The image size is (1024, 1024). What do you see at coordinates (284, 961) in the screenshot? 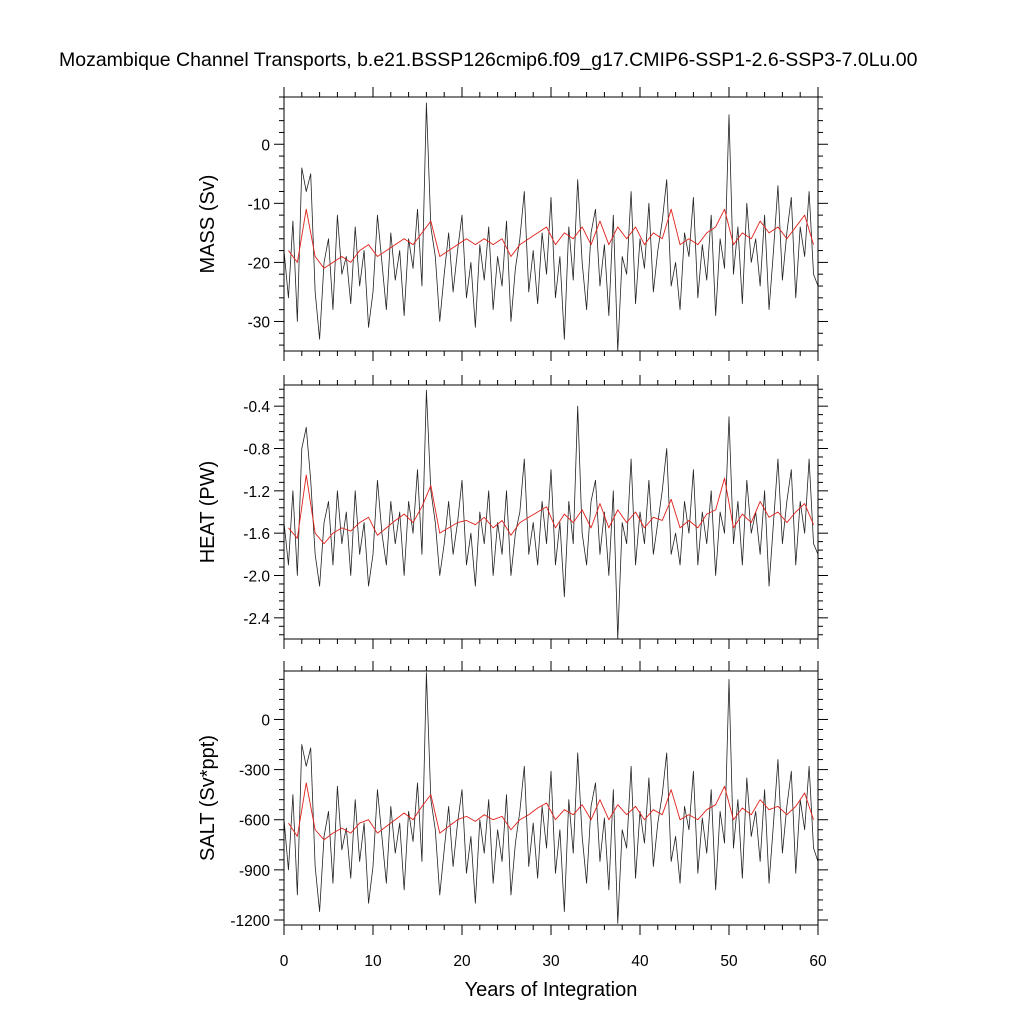
I see `x-tick-label: 0` at bounding box center [284, 961].